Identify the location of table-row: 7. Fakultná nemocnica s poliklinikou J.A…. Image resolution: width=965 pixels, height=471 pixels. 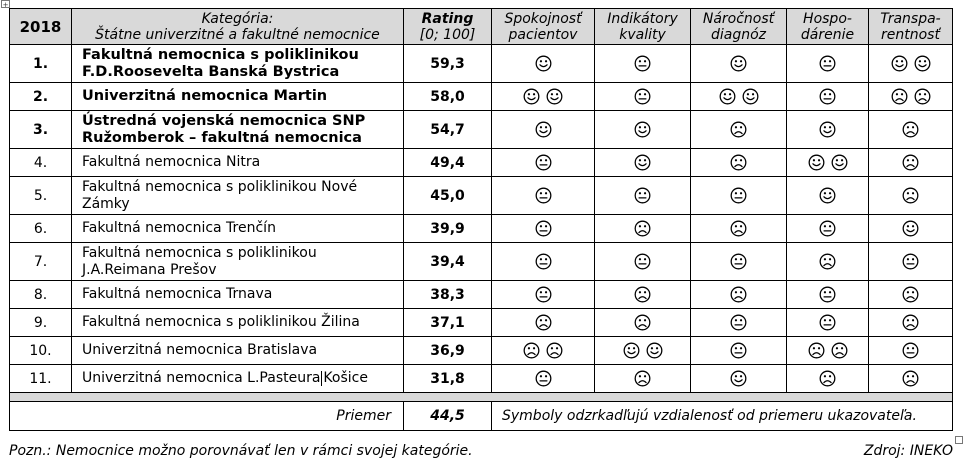
(481, 261).